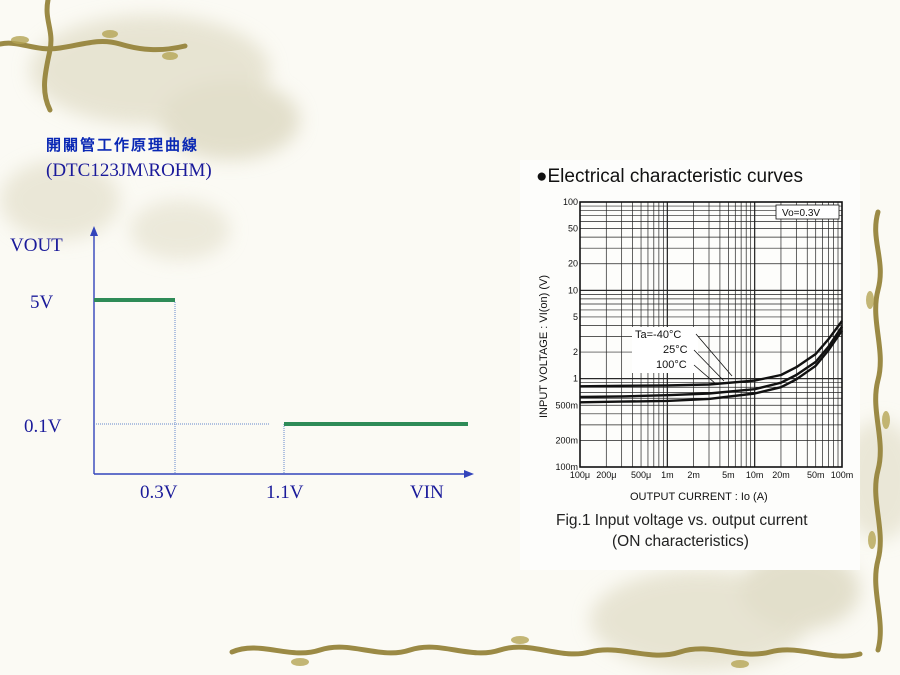 This screenshot has width=900, height=675. What do you see at coordinates (781, 475) in the screenshot?
I see `x-tick-label: 20m` at bounding box center [781, 475].